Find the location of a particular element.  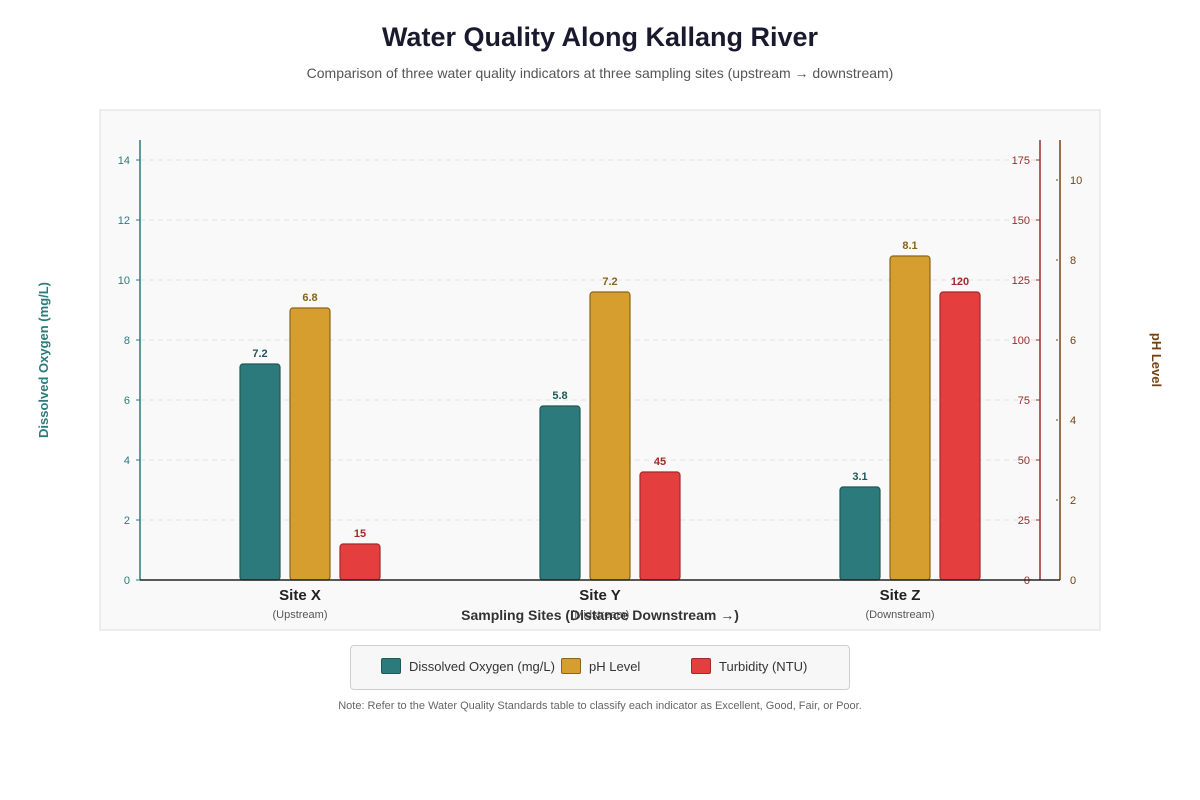

bar-value-label: 8.1 is located at coordinates (909, 246).